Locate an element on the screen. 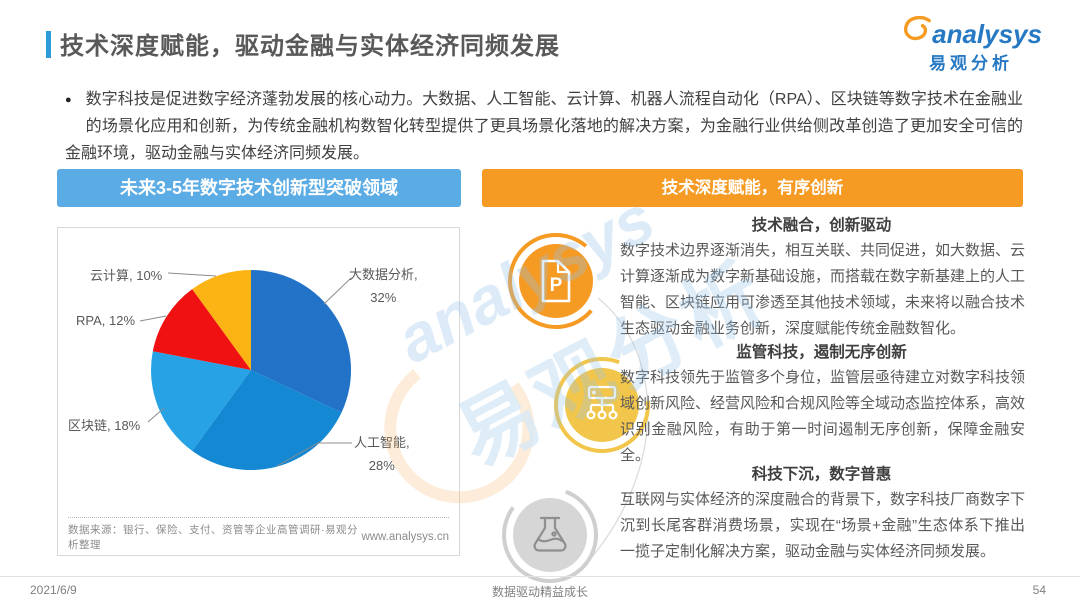 This screenshot has height=608, width=1080. flask-icon is located at coordinates (550, 535).